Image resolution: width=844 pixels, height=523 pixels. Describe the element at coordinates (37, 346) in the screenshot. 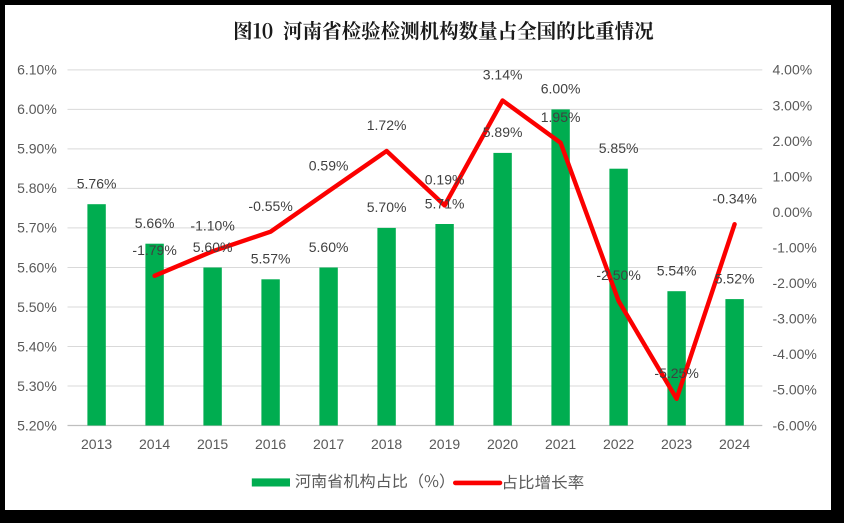

I see `svg-text: 5.40%` at that location.